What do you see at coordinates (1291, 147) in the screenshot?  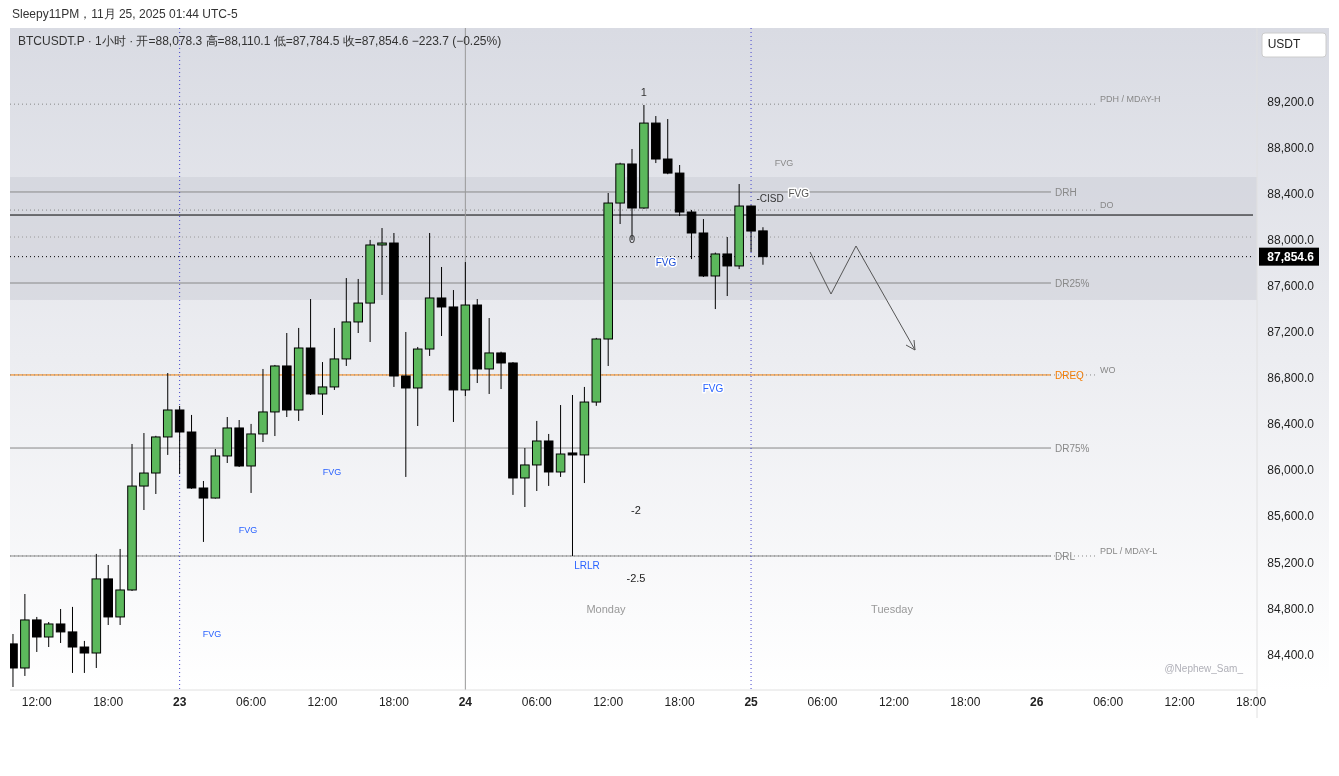 I see `y-tick-label: 88,800.0` at bounding box center [1291, 147].